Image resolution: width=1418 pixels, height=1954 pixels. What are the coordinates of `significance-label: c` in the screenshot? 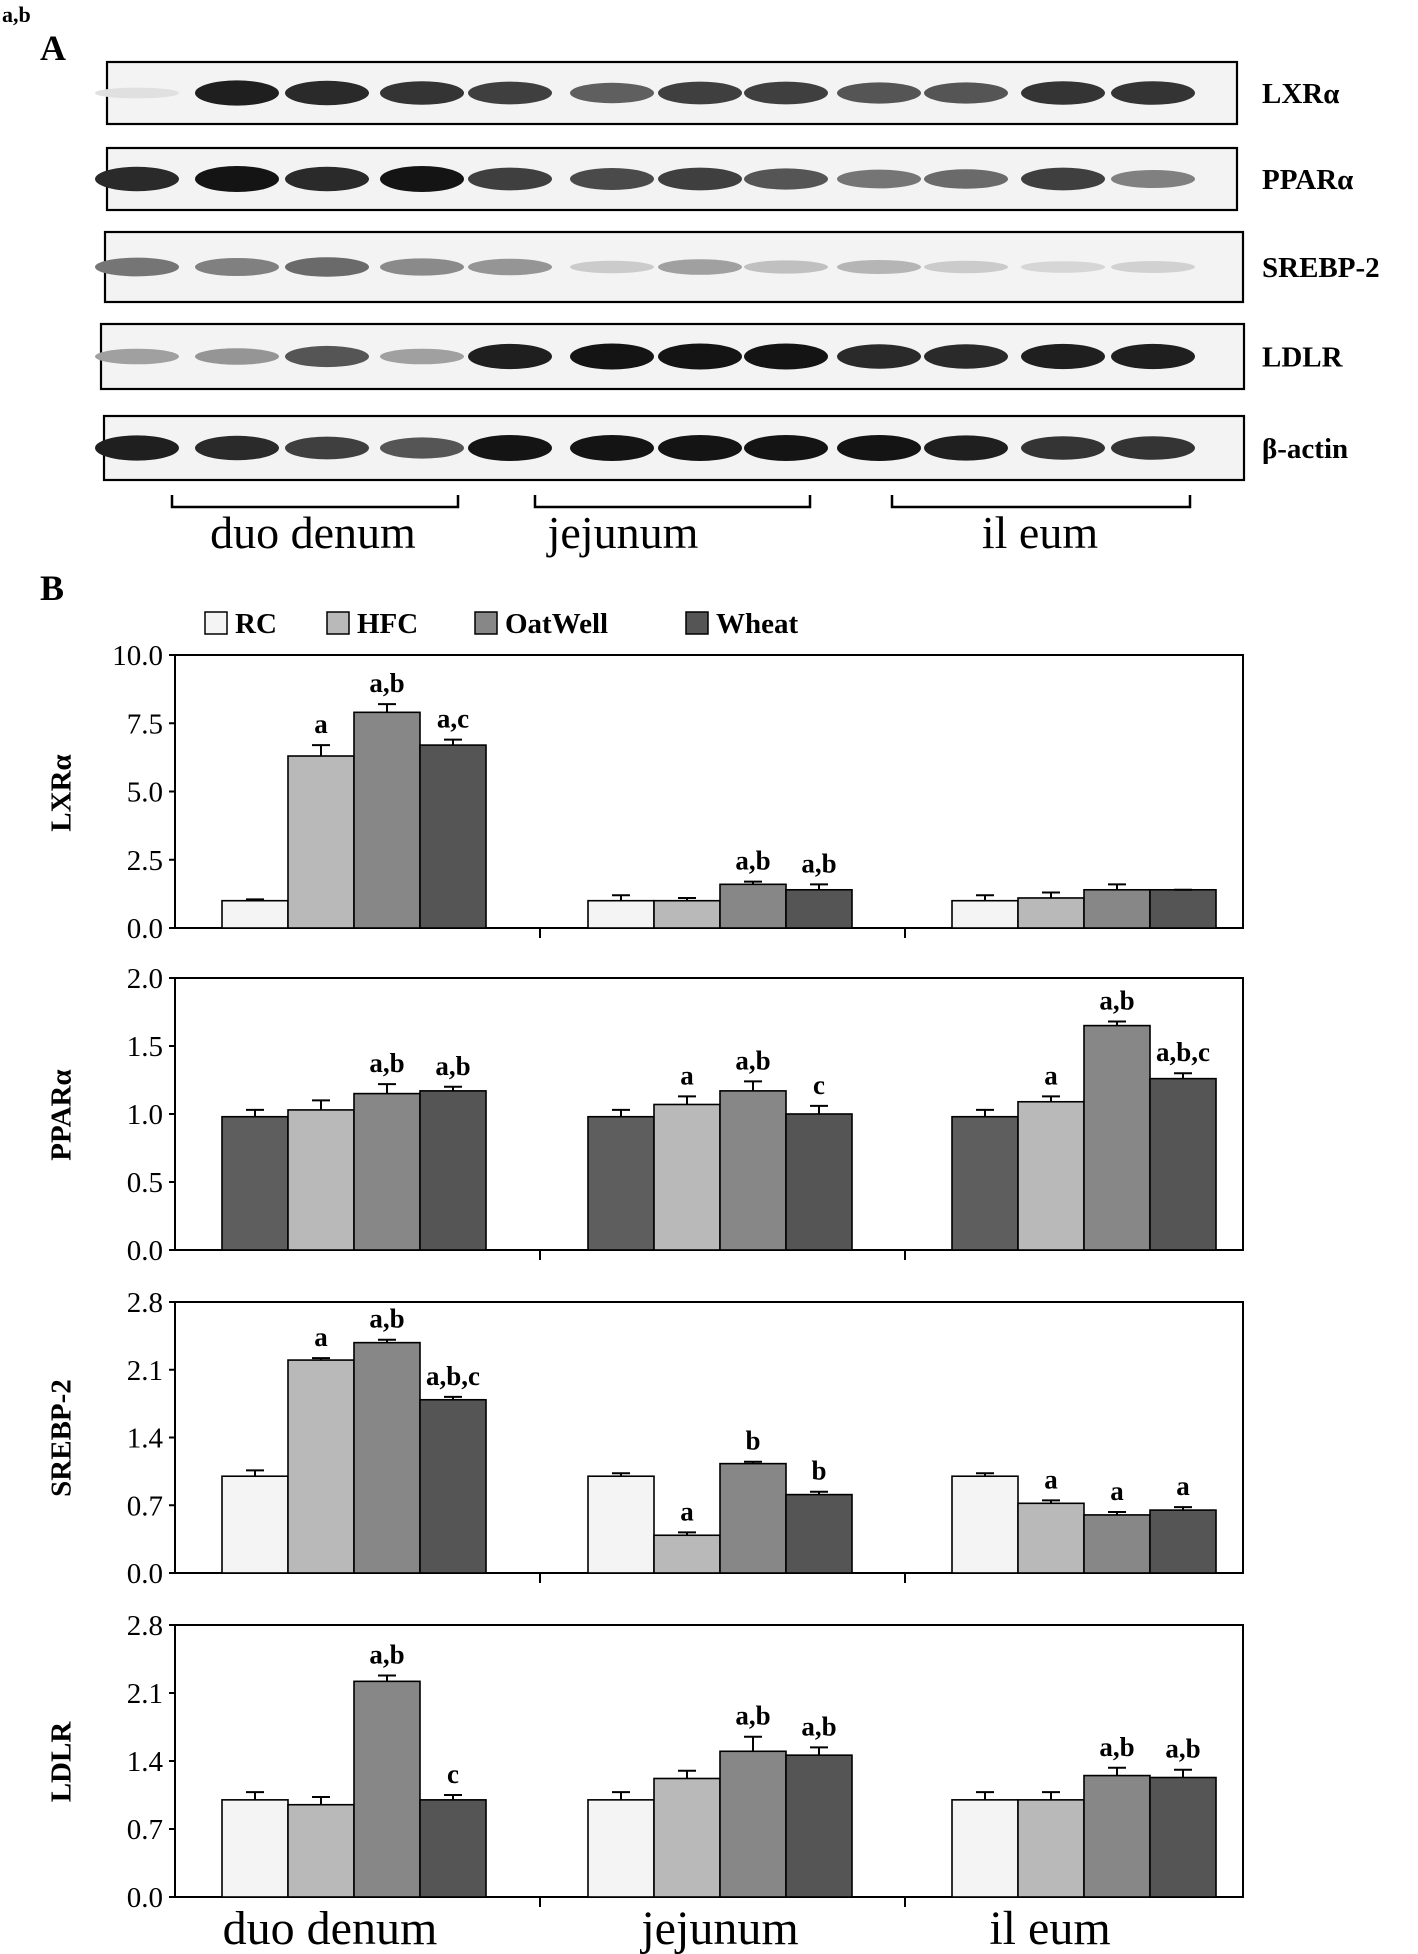 It's located at (453, 1774).